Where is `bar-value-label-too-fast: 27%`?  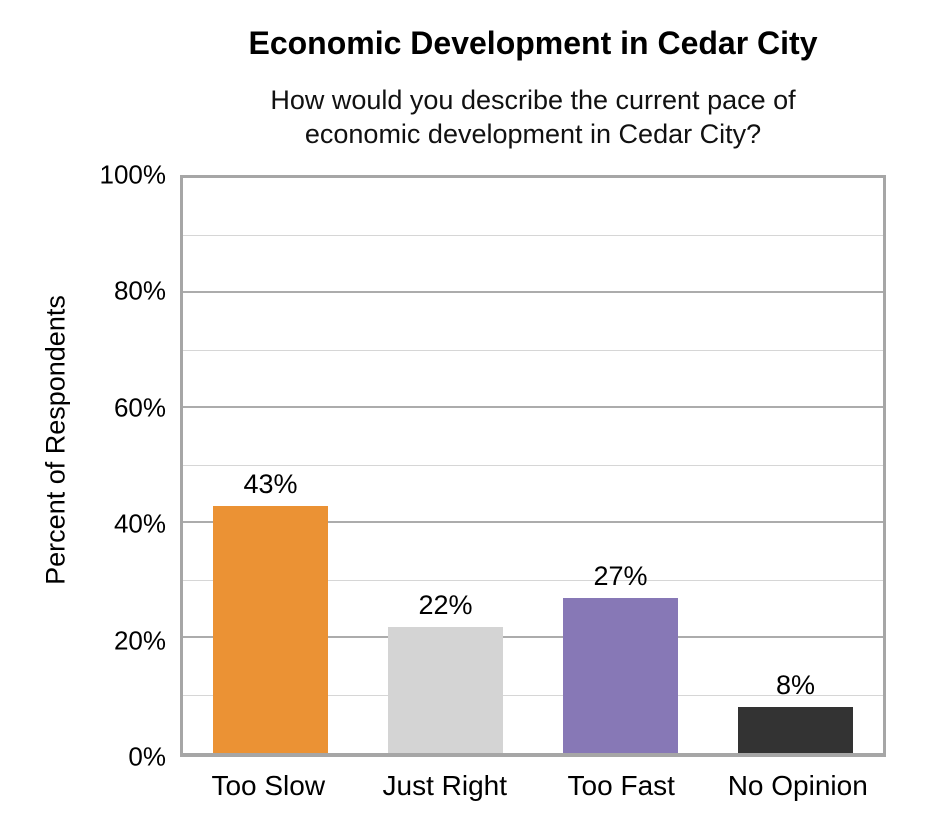 bar-value-label-too-fast: 27% is located at coordinates (620, 575).